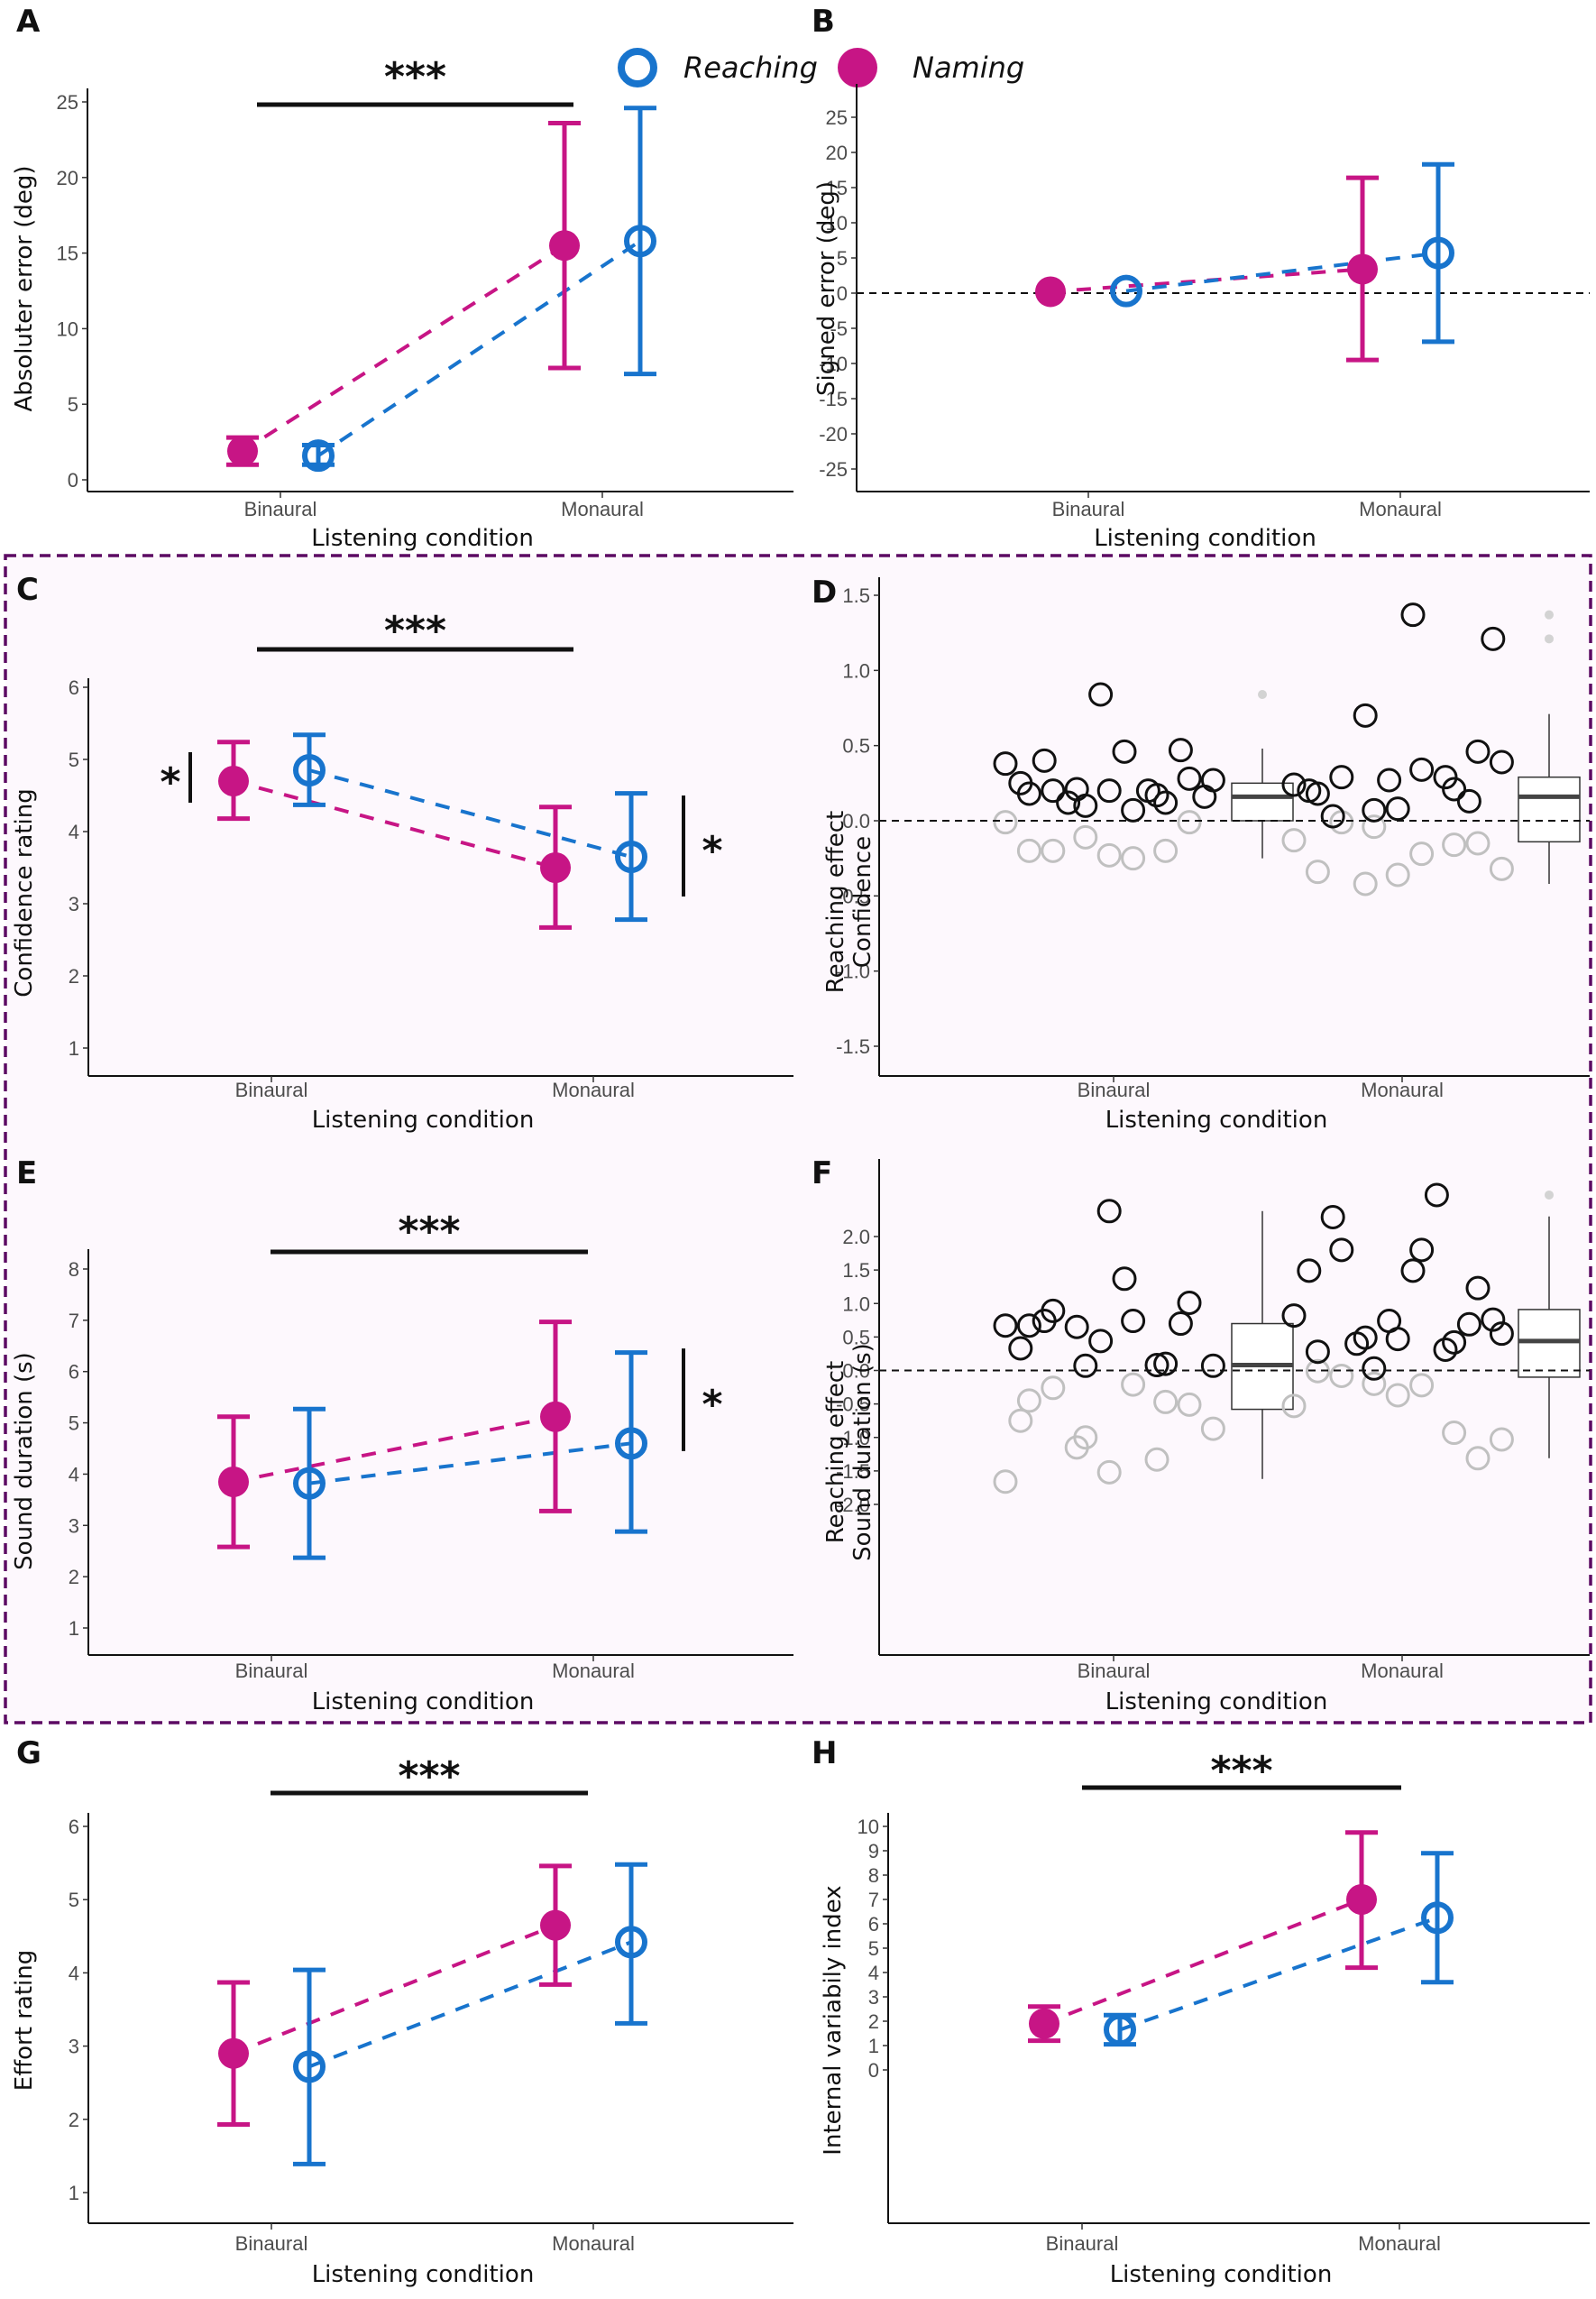 The image size is (1596, 2299). Describe the element at coordinates (969, 68) in the screenshot. I see `legend-naming-label: Naming` at that location.